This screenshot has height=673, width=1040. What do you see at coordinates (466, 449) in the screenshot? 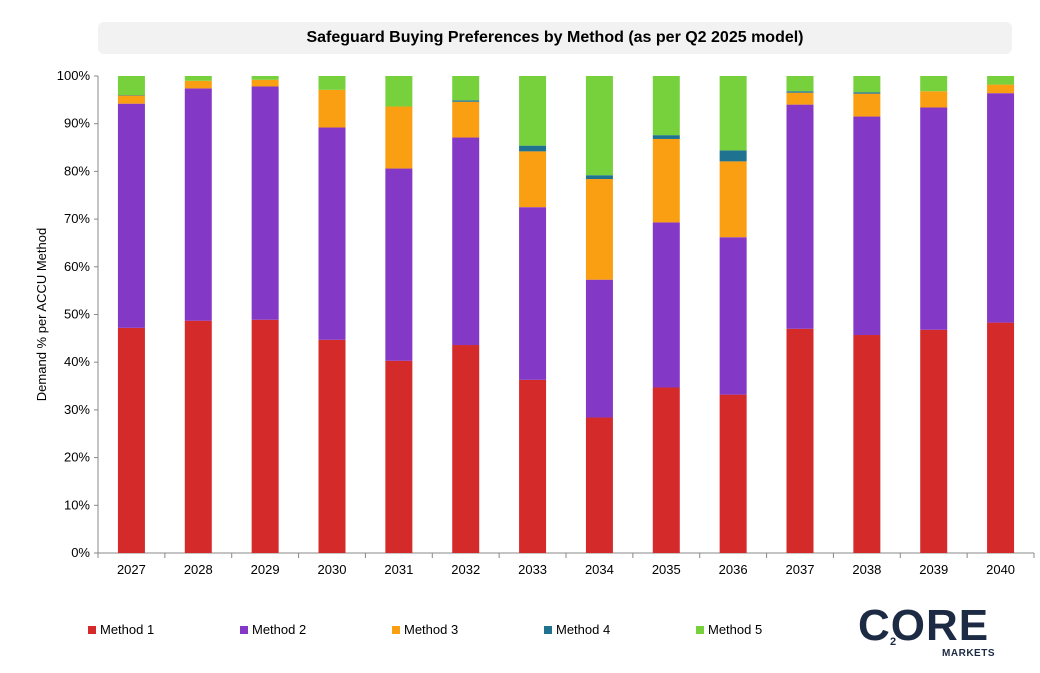
I see `bar-method-1-2032` at bounding box center [466, 449].